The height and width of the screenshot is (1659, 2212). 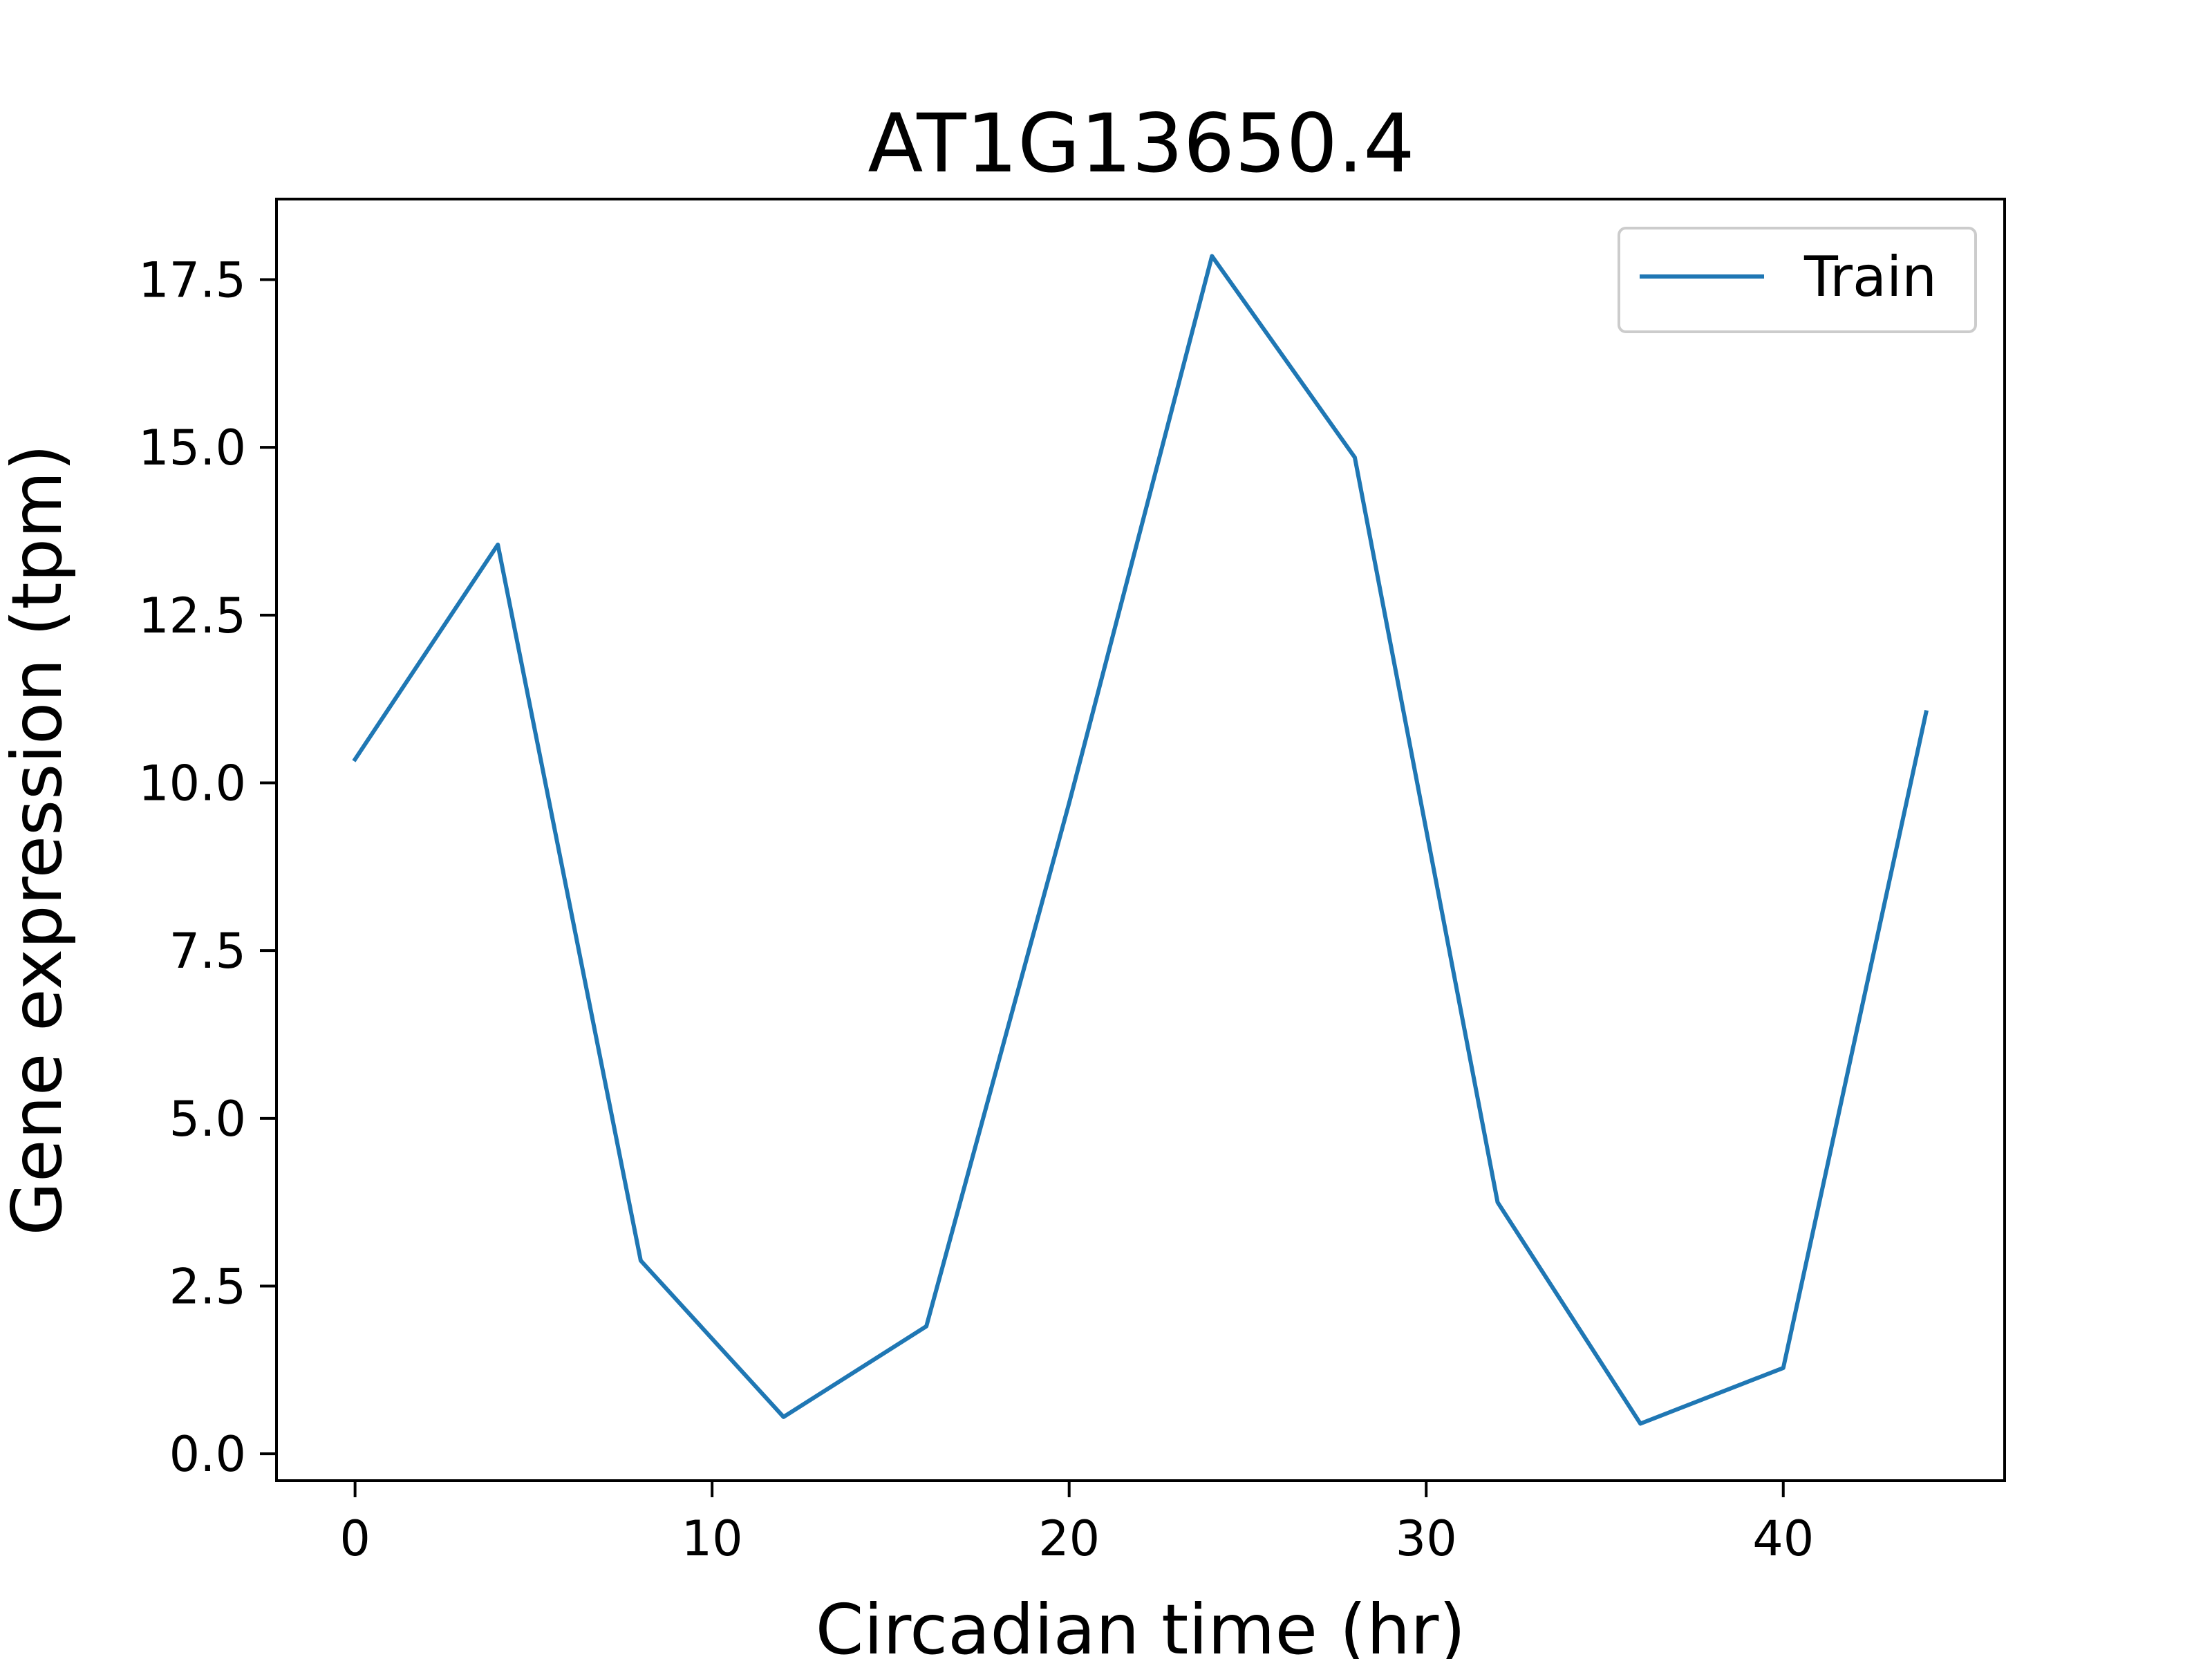 I want to click on y-axis-ticks: 0.0 2.5 5.0 7.5 10.0 12.5 15.0 17.5, so click(x=207, y=868).